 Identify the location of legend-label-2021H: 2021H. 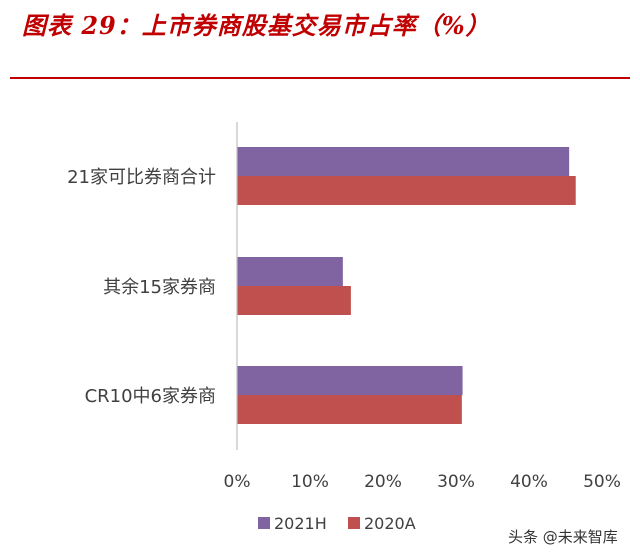
(300, 523).